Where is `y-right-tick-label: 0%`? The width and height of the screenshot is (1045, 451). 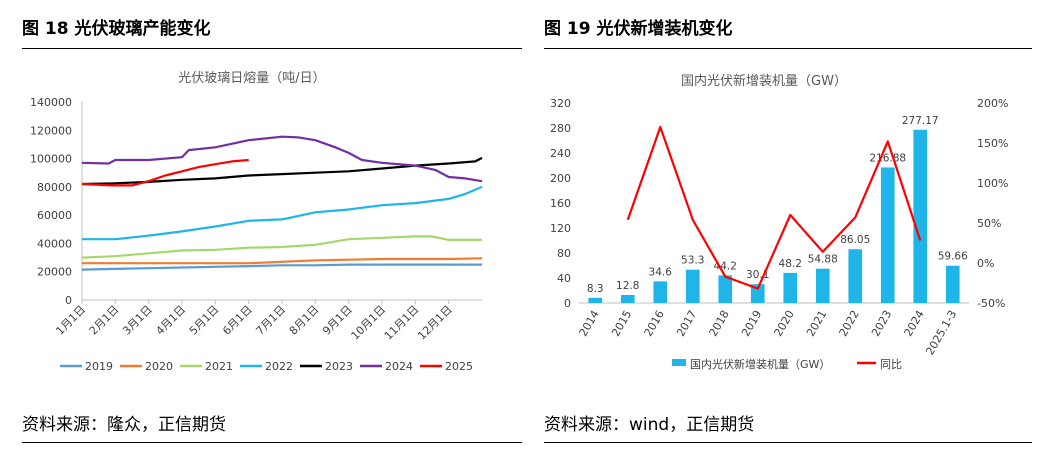
y-right-tick-label: 0% is located at coordinates (985, 263).